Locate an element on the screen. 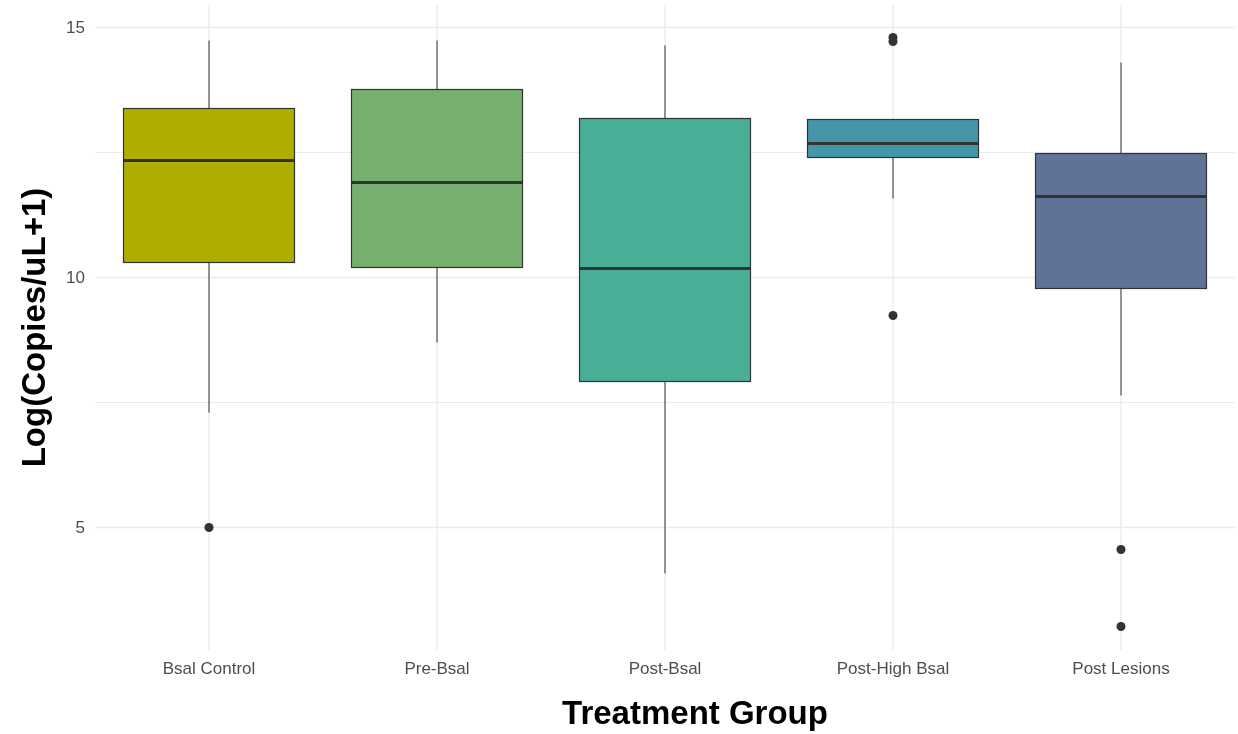 The width and height of the screenshot is (1238, 734). x-tick-label: Post-High Bsal is located at coordinates (893, 669).